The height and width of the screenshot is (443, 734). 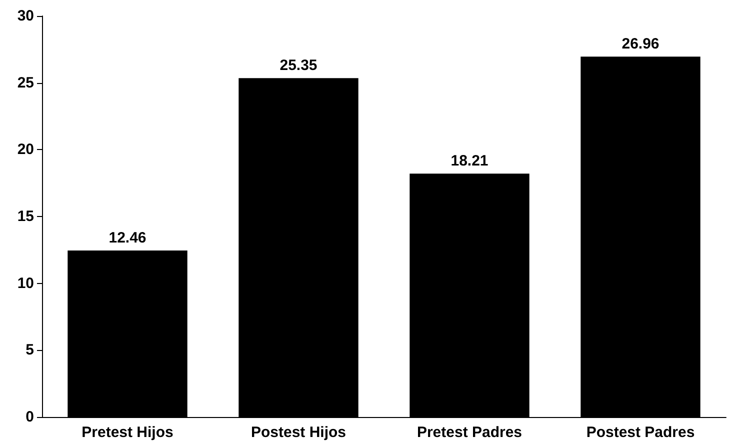 What do you see at coordinates (127, 237) in the screenshot?
I see `data-label: 12.46` at bounding box center [127, 237].